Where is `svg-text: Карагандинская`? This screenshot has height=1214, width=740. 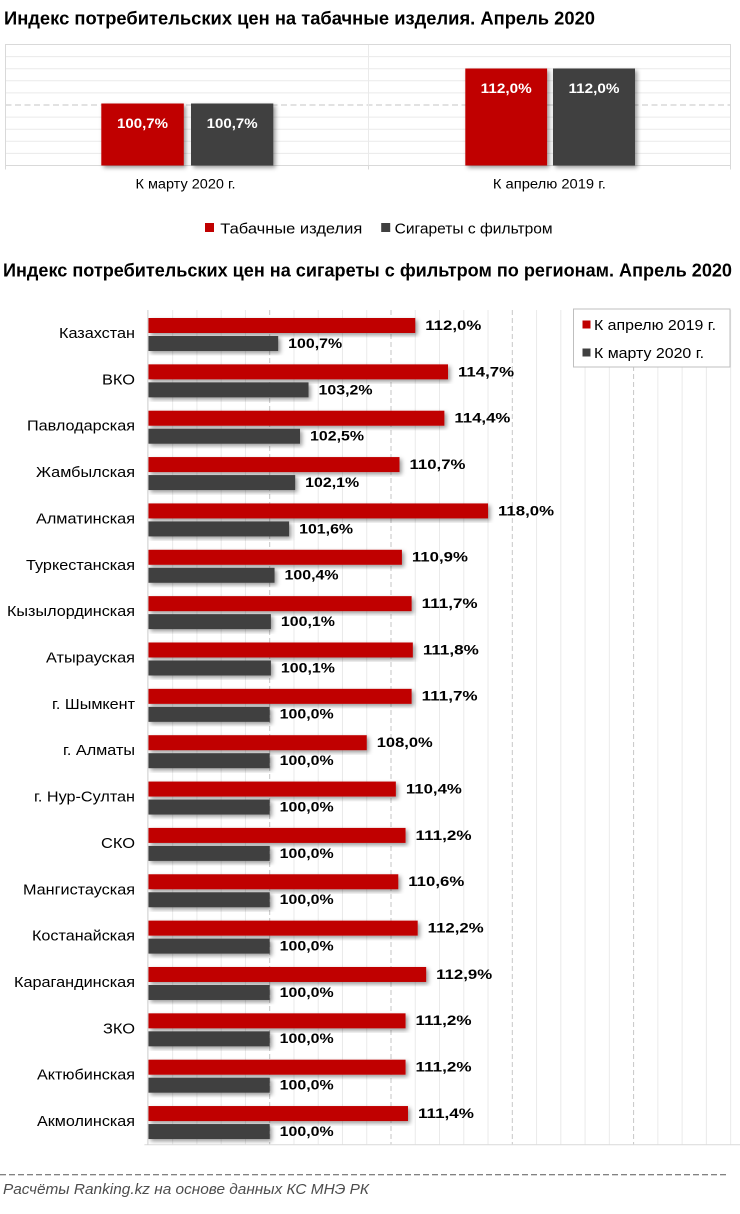 svg-text: Карагандинская is located at coordinates (74, 982).